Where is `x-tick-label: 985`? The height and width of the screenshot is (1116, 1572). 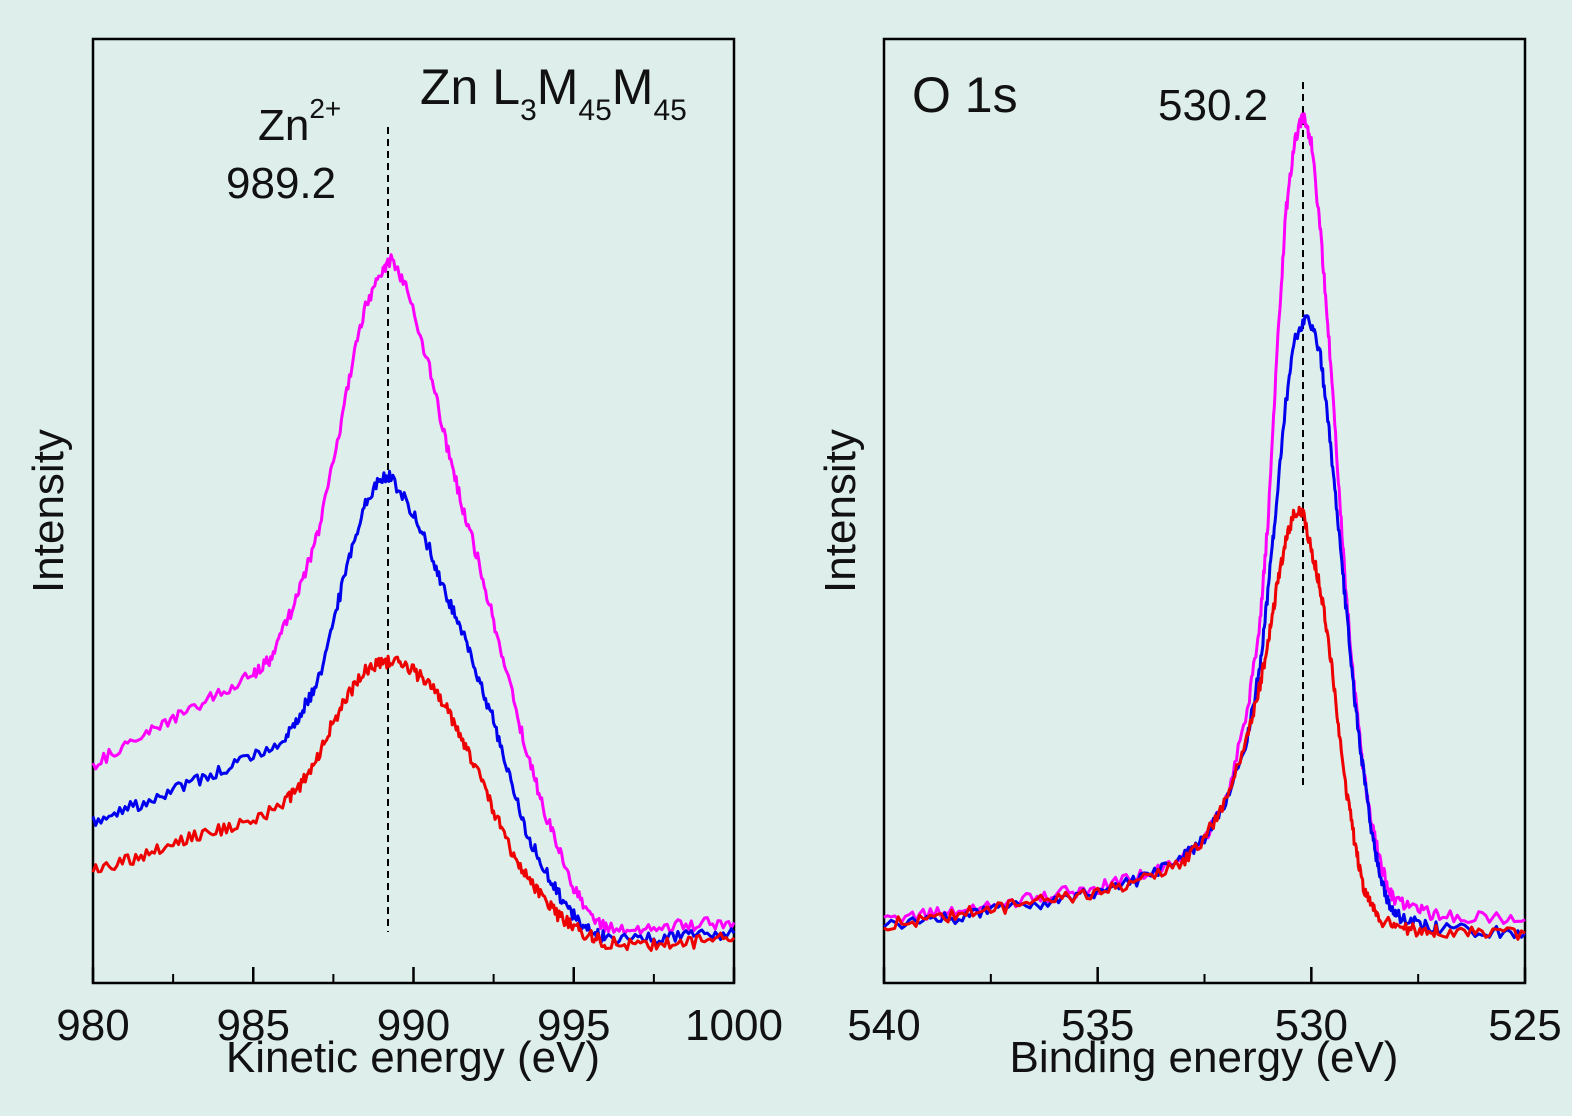
x-tick-label: 985 is located at coordinates (253, 1025).